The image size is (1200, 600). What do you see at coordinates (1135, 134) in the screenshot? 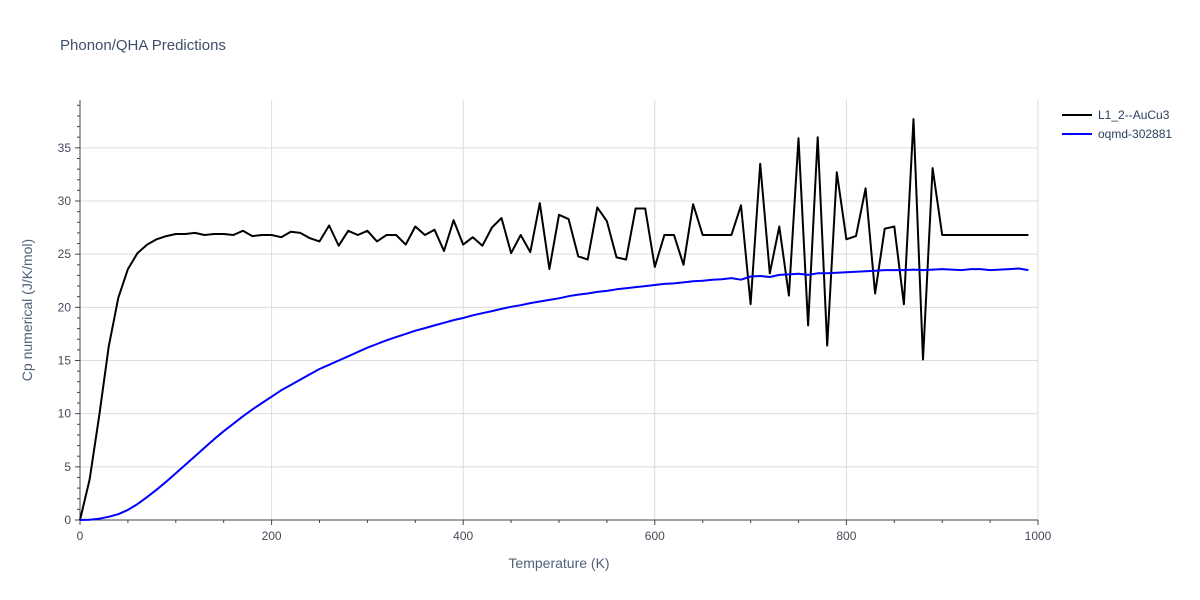
I see `legend-label: oqmd-302881` at bounding box center [1135, 134].